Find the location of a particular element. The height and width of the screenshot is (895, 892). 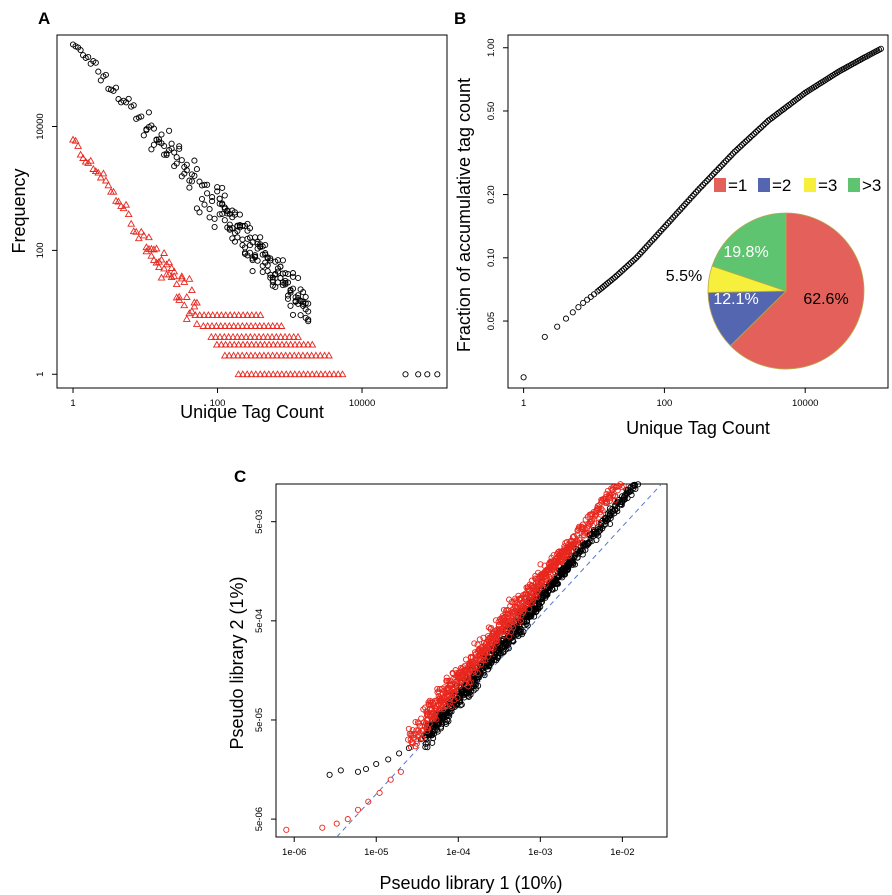

panel-b-y-tick-label: 0.50 is located at coordinates (491, 111).